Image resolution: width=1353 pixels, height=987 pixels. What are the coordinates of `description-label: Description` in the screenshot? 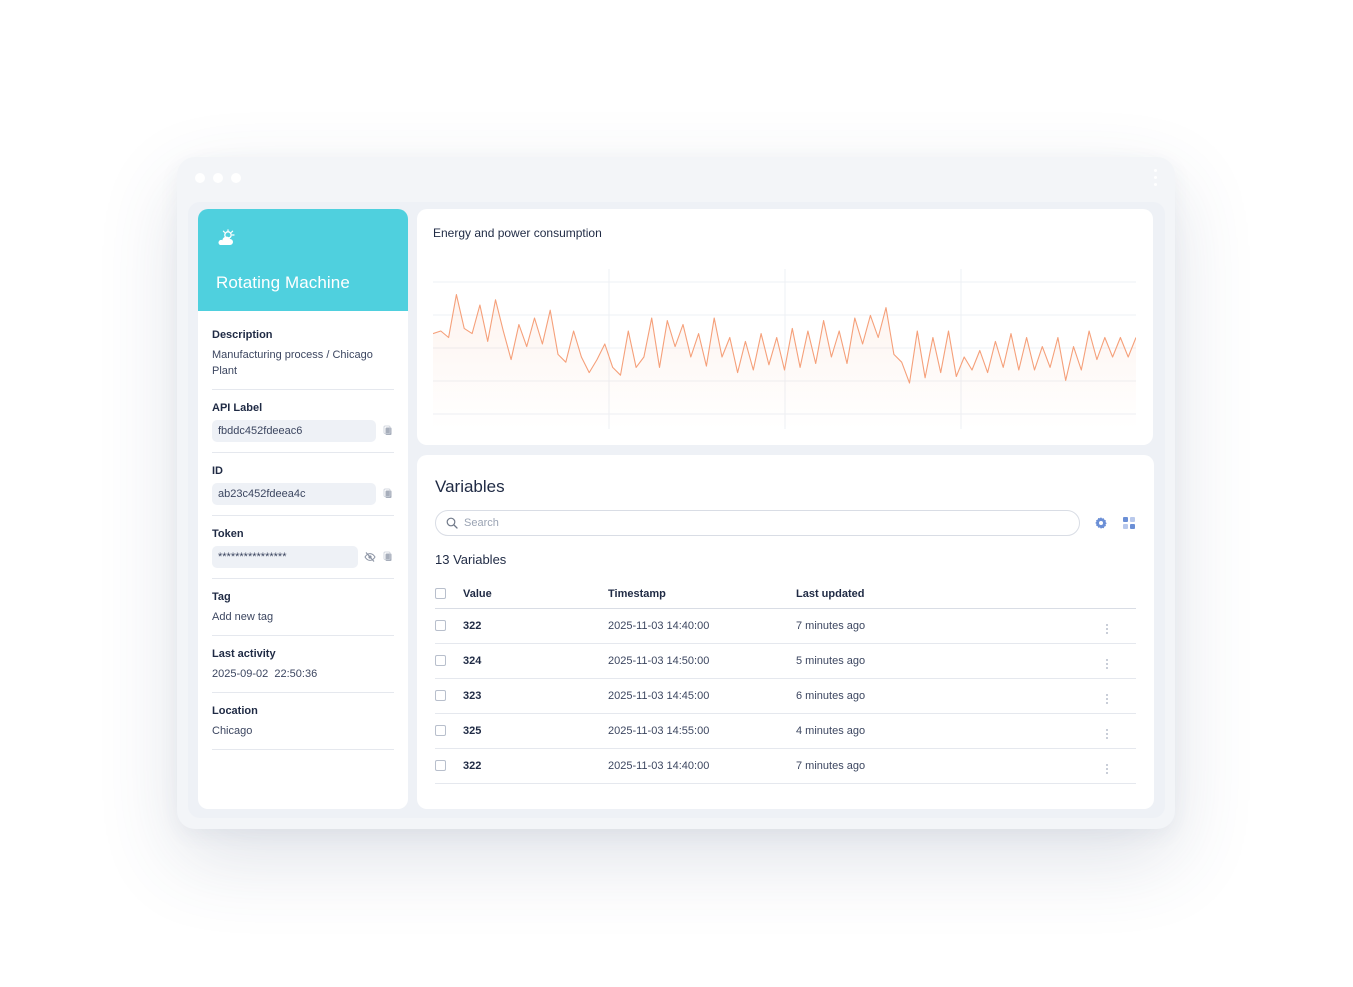 It's located at (242, 335).